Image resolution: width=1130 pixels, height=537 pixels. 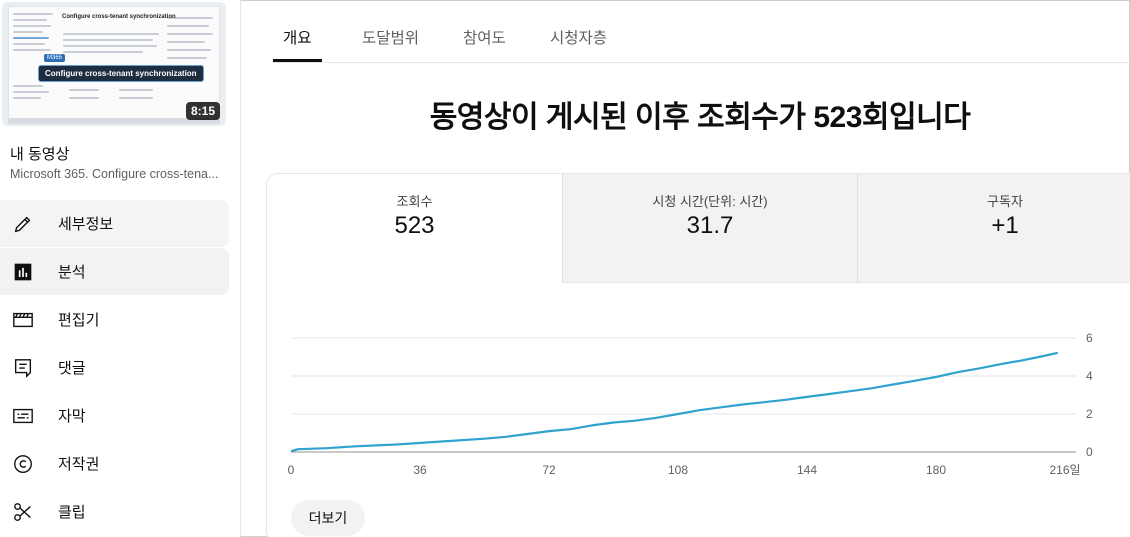 What do you see at coordinates (114, 415) in the screenshot?
I see `sidebar-item-subtitles: 자막` at bounding box center [114, 415].